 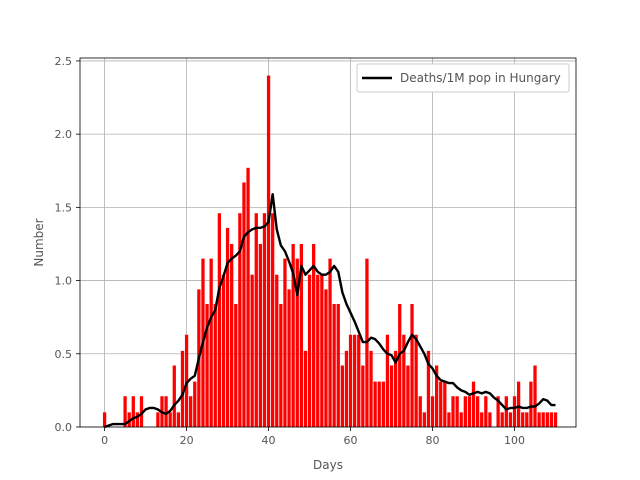 I want to click on y-tick-label: 2.5, so click(x=64, y=61).